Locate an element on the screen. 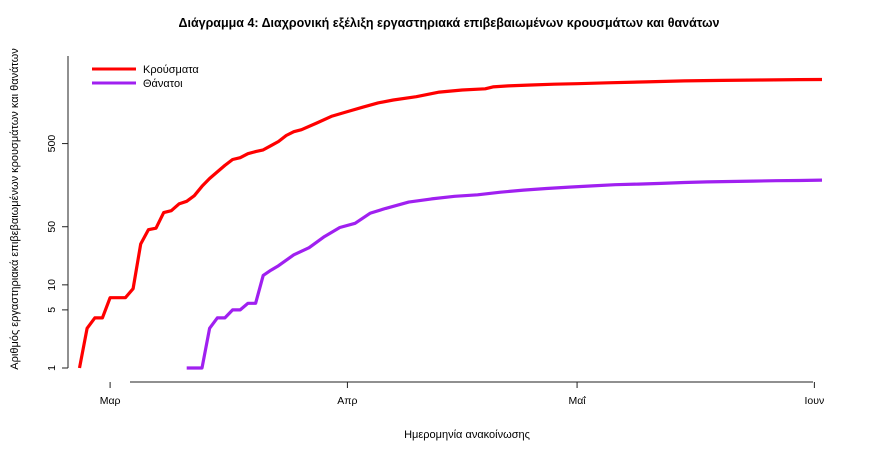 The height and width of the screenshot is (451, 880). legend-label-1: Θάνατοι is located at coordinates (163, 84).